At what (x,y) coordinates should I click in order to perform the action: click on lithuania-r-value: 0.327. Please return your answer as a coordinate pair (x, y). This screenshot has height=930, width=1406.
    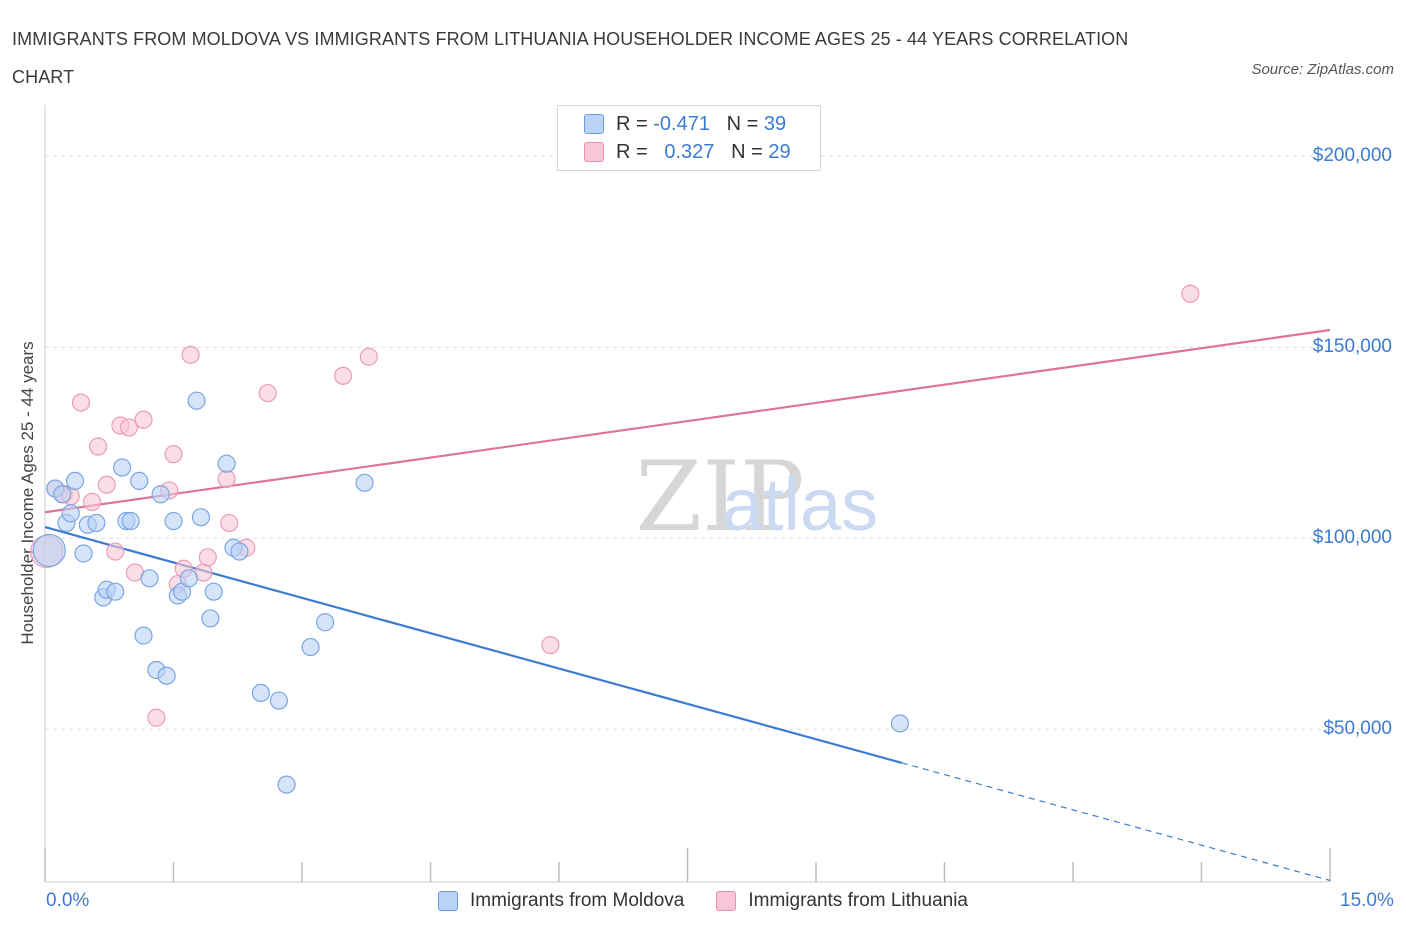
    Looking at the image, I should click on (689, 151).